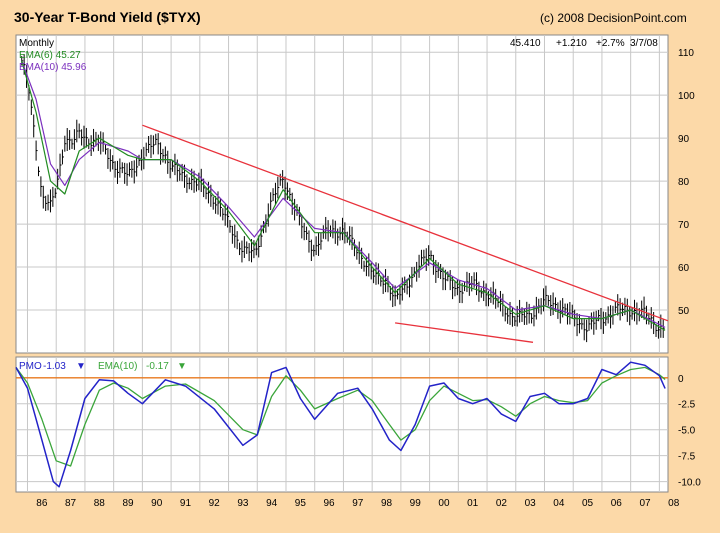 The width and height of the screenshot is (720, 538). I want to click on chart-title: 30-Year T-Bond Yield ($TYX), so click(107, 17).